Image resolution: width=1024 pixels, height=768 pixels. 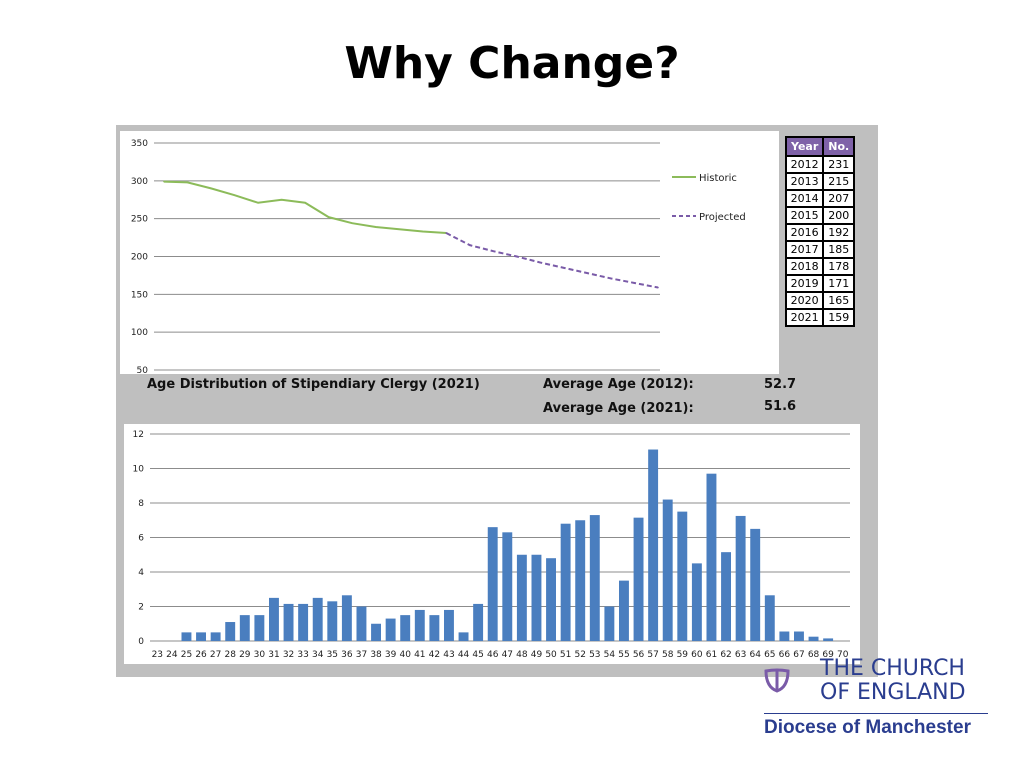 What do you see at coordinates (798, 655) in the screenshot?
I see `x-tick-label: 67` at bounding box center [798, 655].